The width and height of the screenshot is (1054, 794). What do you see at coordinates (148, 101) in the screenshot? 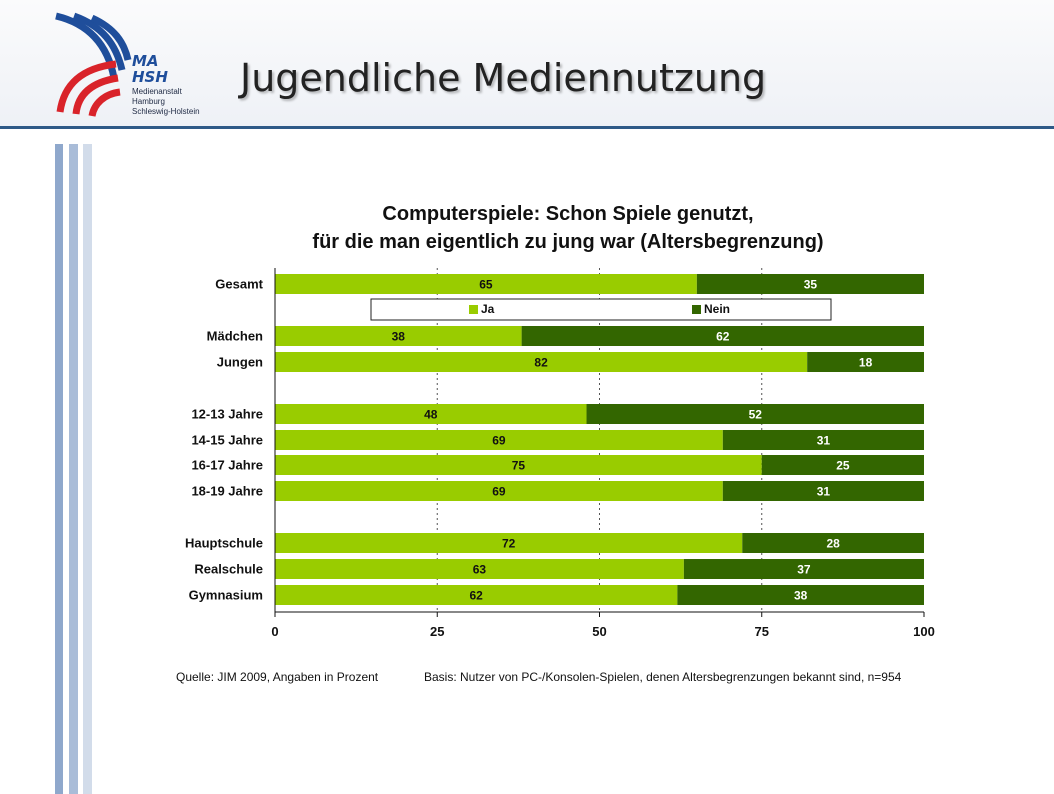
I see `logo-text-line2: Hamburg` at bounding box center [148, 101].